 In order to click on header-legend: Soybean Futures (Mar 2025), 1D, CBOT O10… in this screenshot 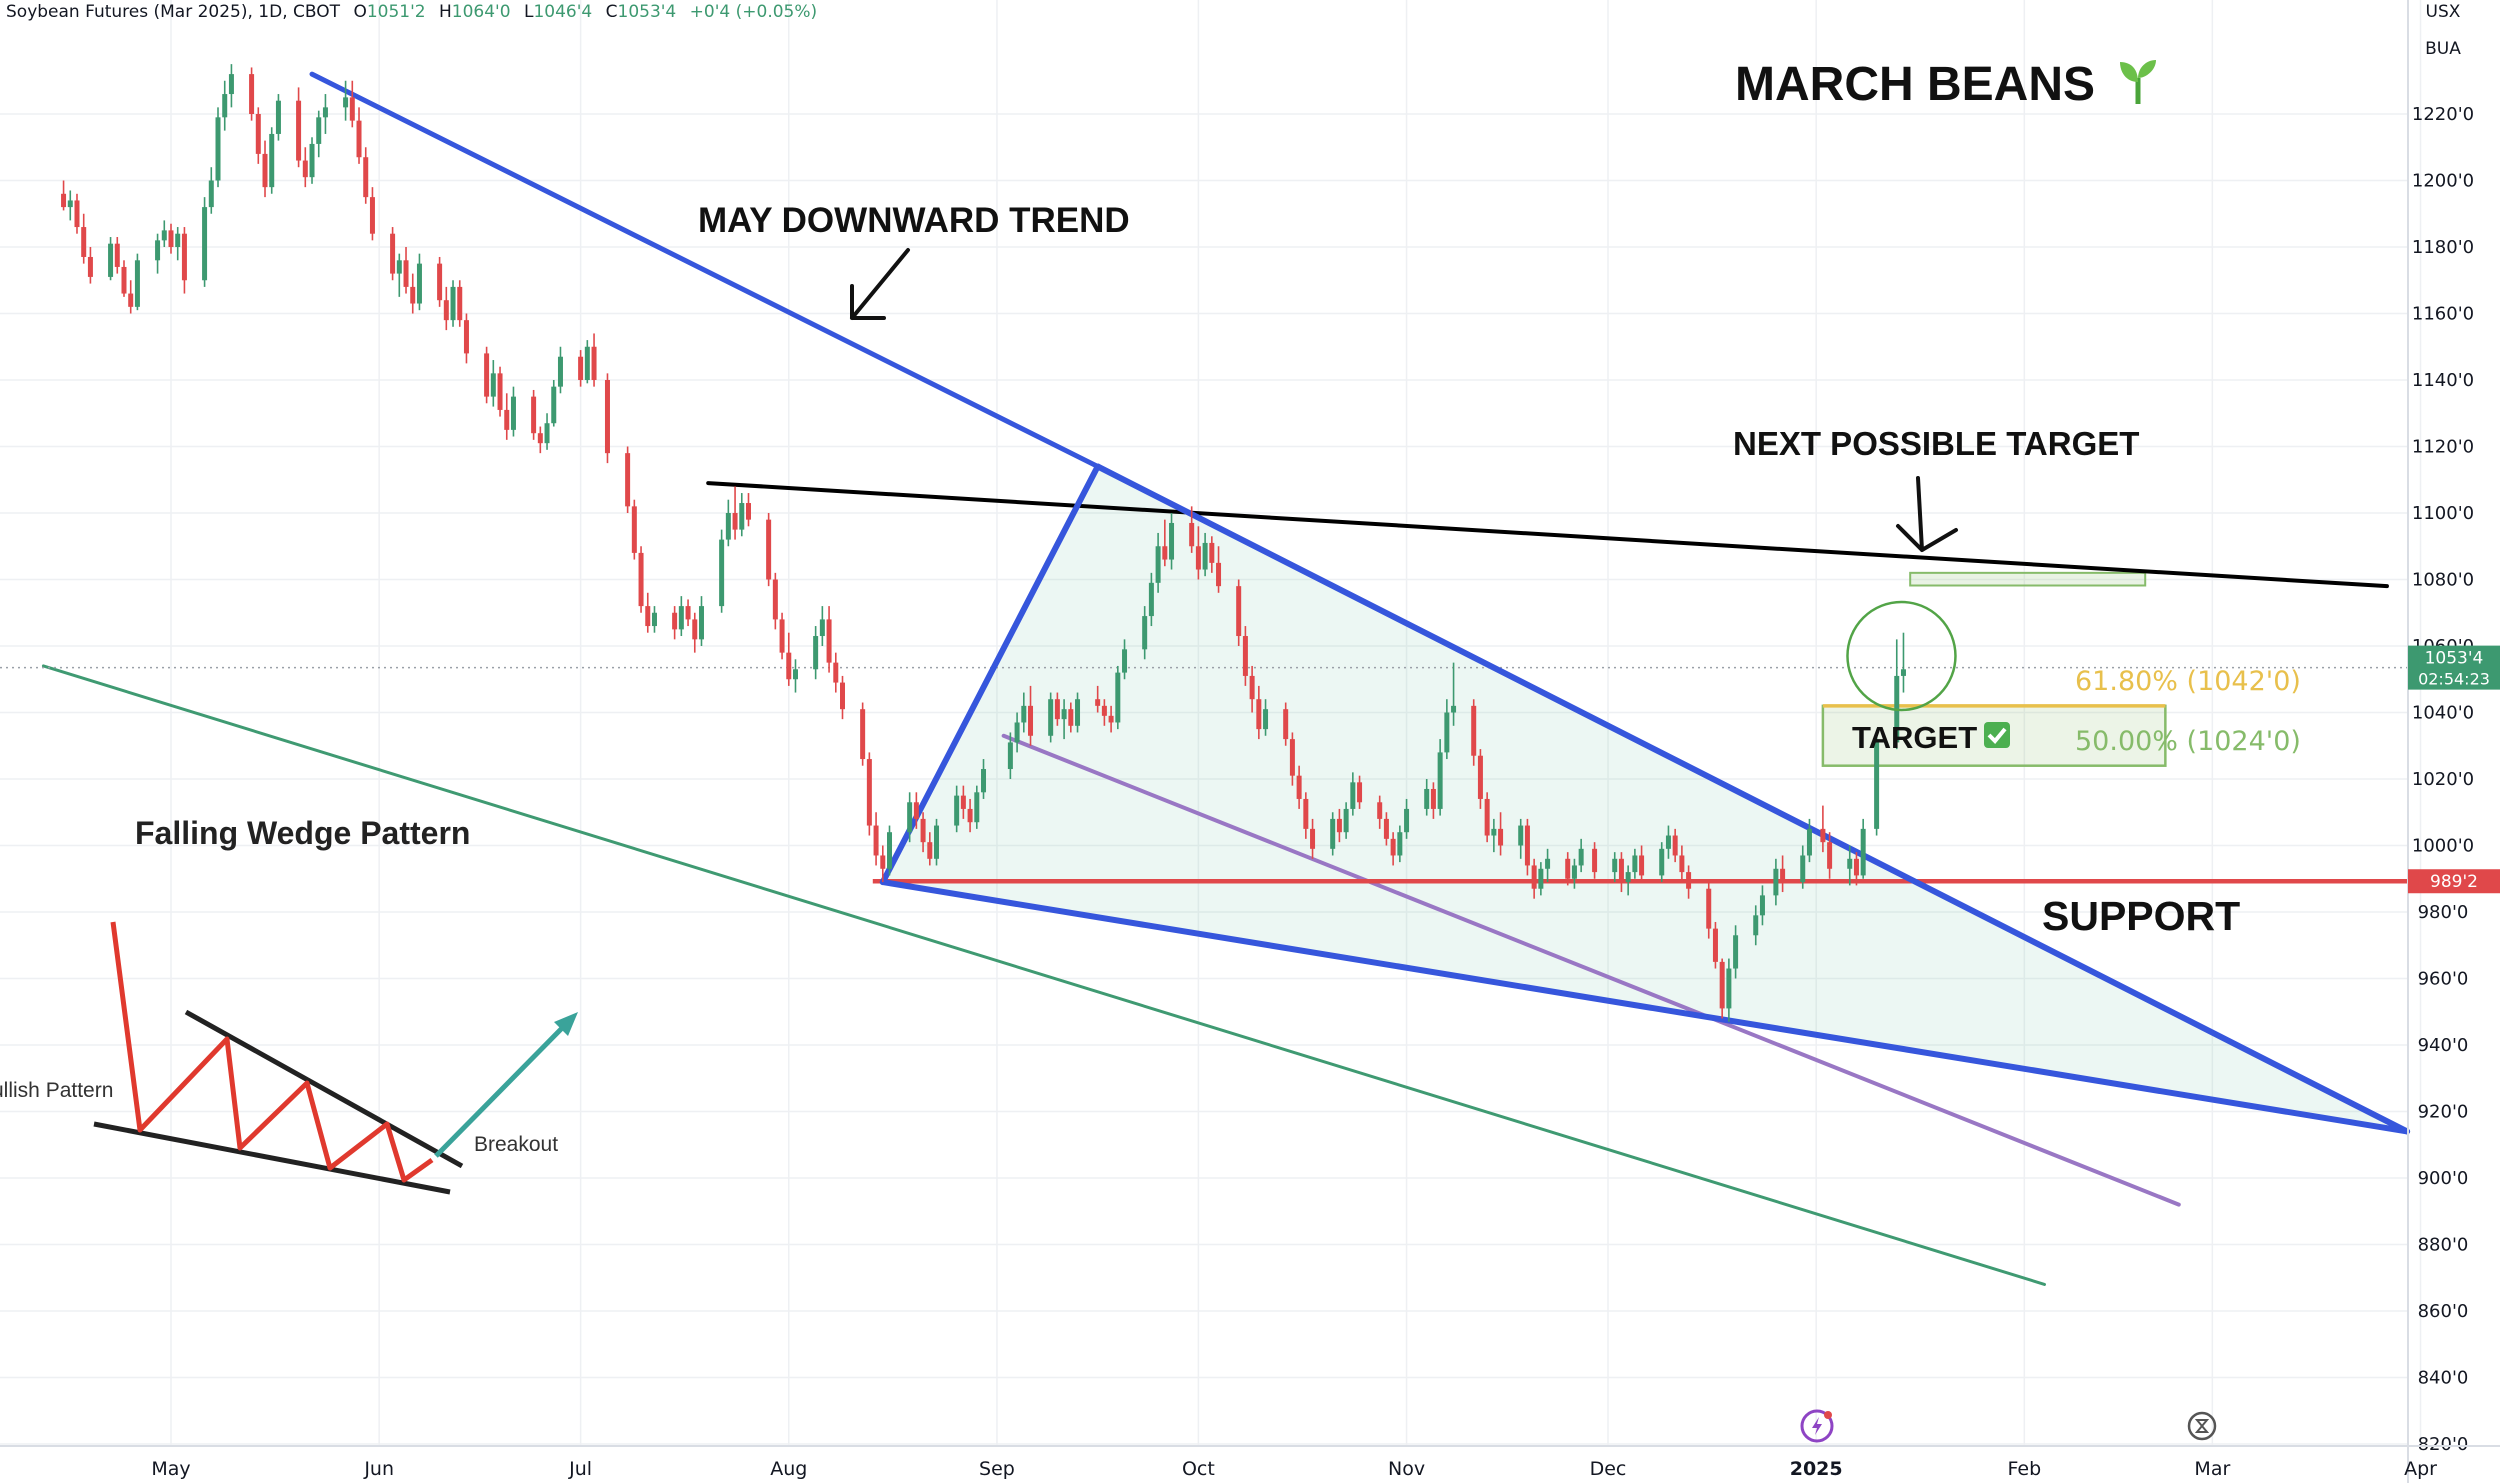, I will do `click(411, 12)`.